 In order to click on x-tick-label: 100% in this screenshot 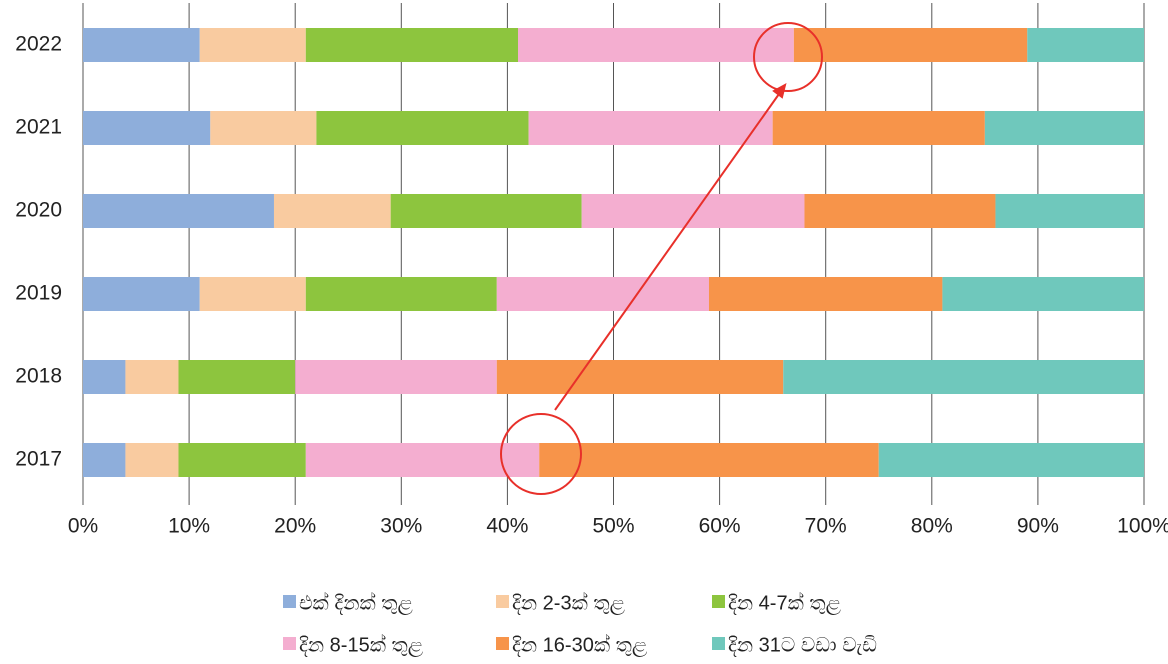, I will do `click(1142, 526)`.